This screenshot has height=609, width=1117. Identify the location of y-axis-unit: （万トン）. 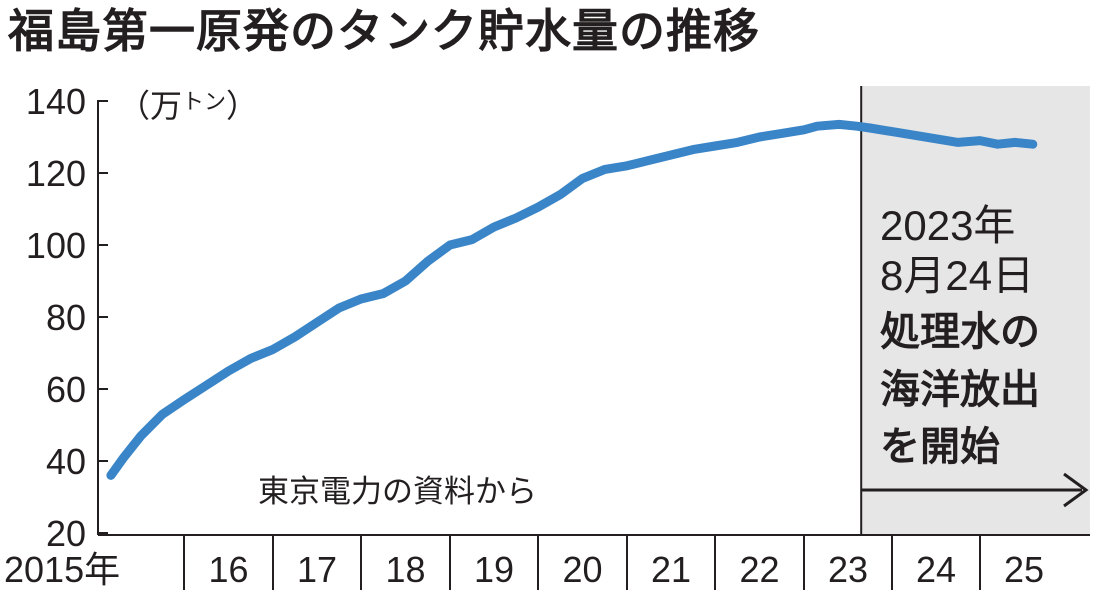
(188, 106).